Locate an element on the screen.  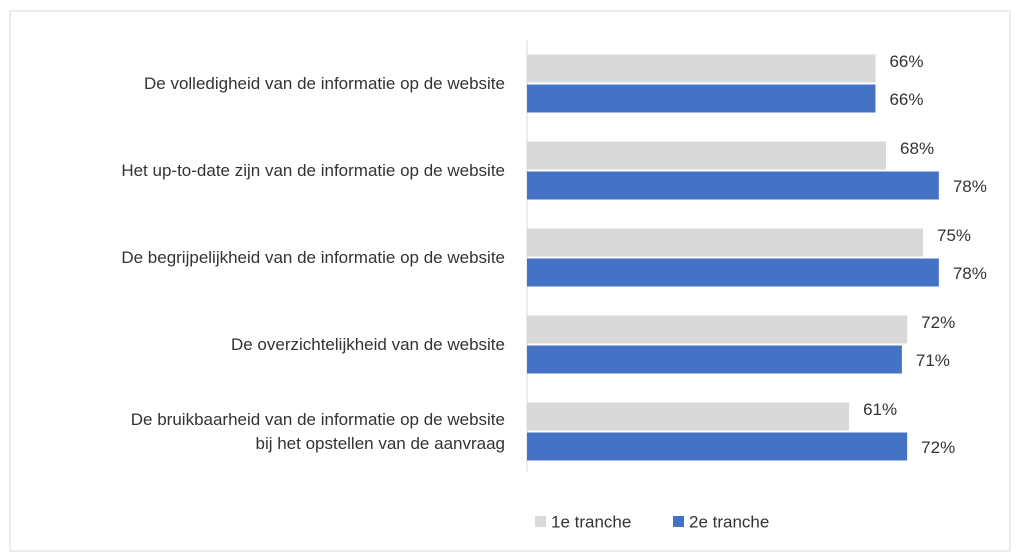
legend-label: 1e tranche is located at coordinates (591, 521).